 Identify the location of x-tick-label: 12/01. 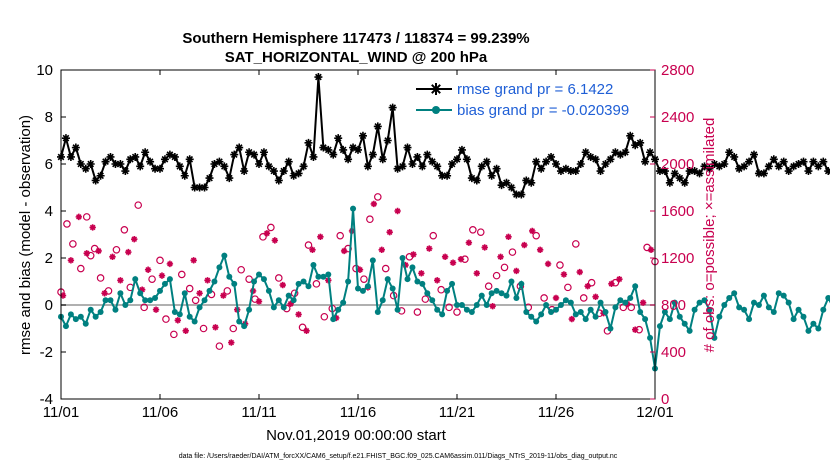
(655, 412).